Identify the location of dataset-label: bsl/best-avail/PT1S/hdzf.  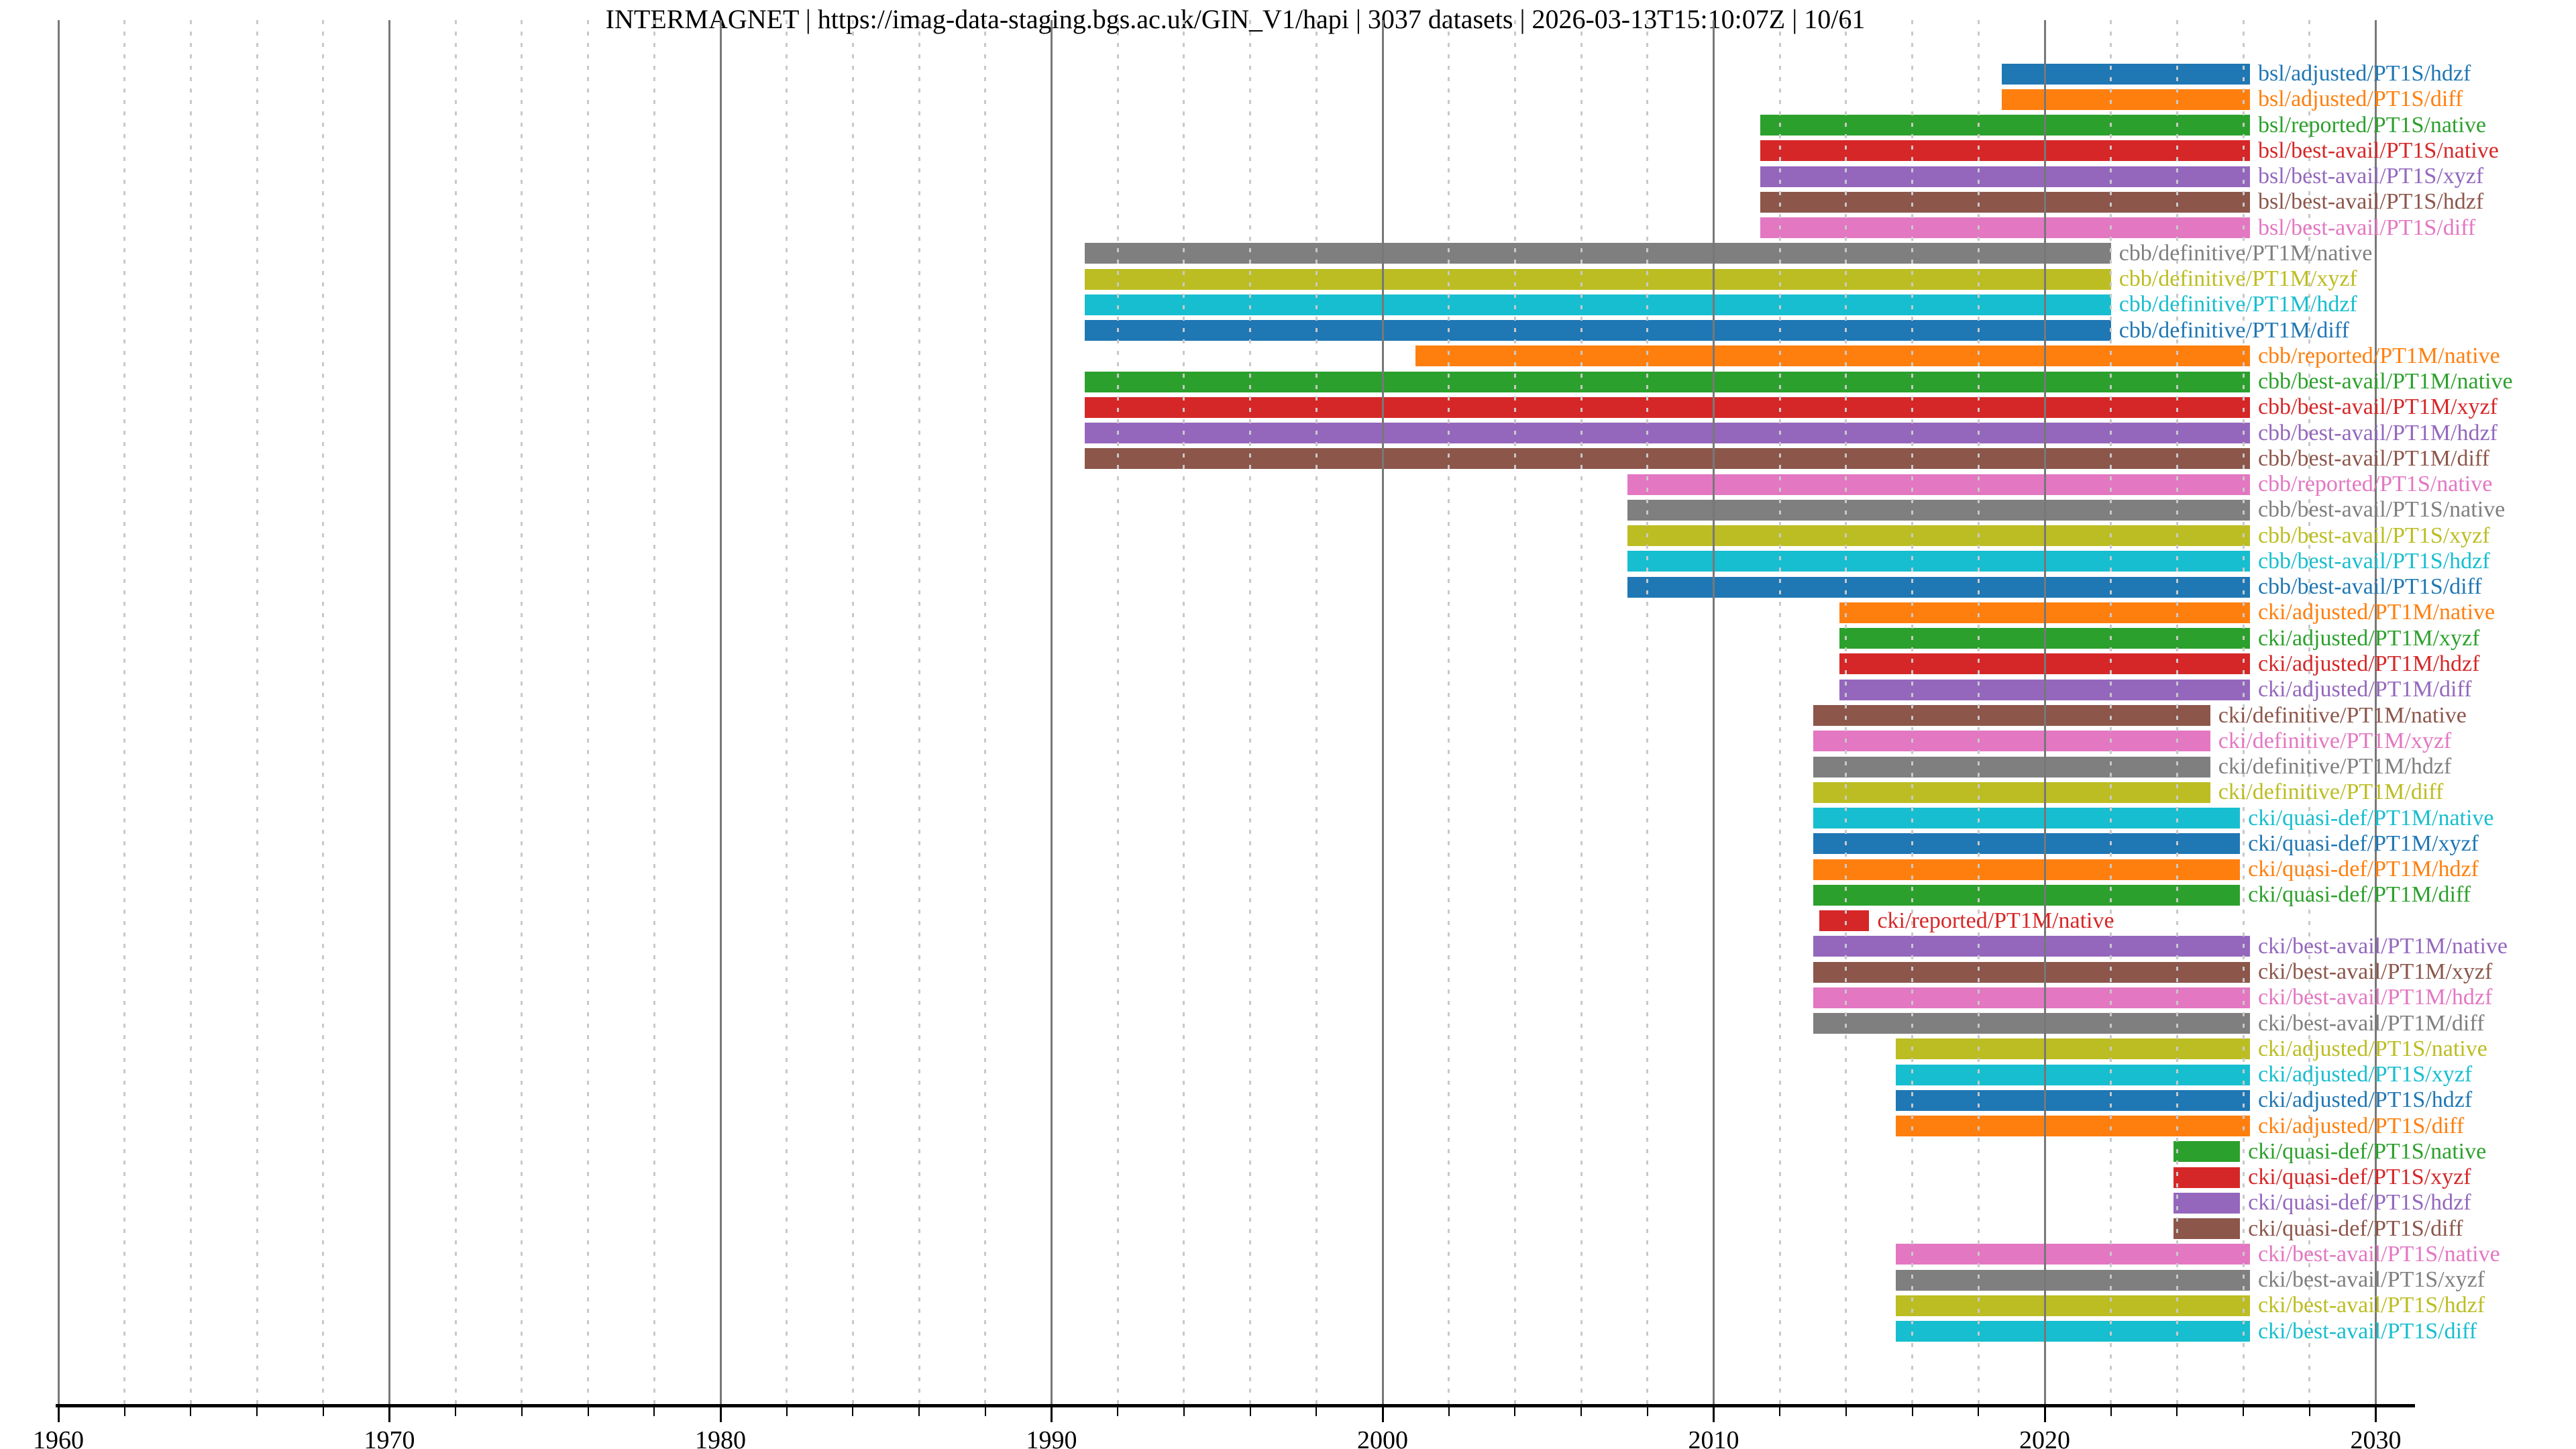
(2370, 202).